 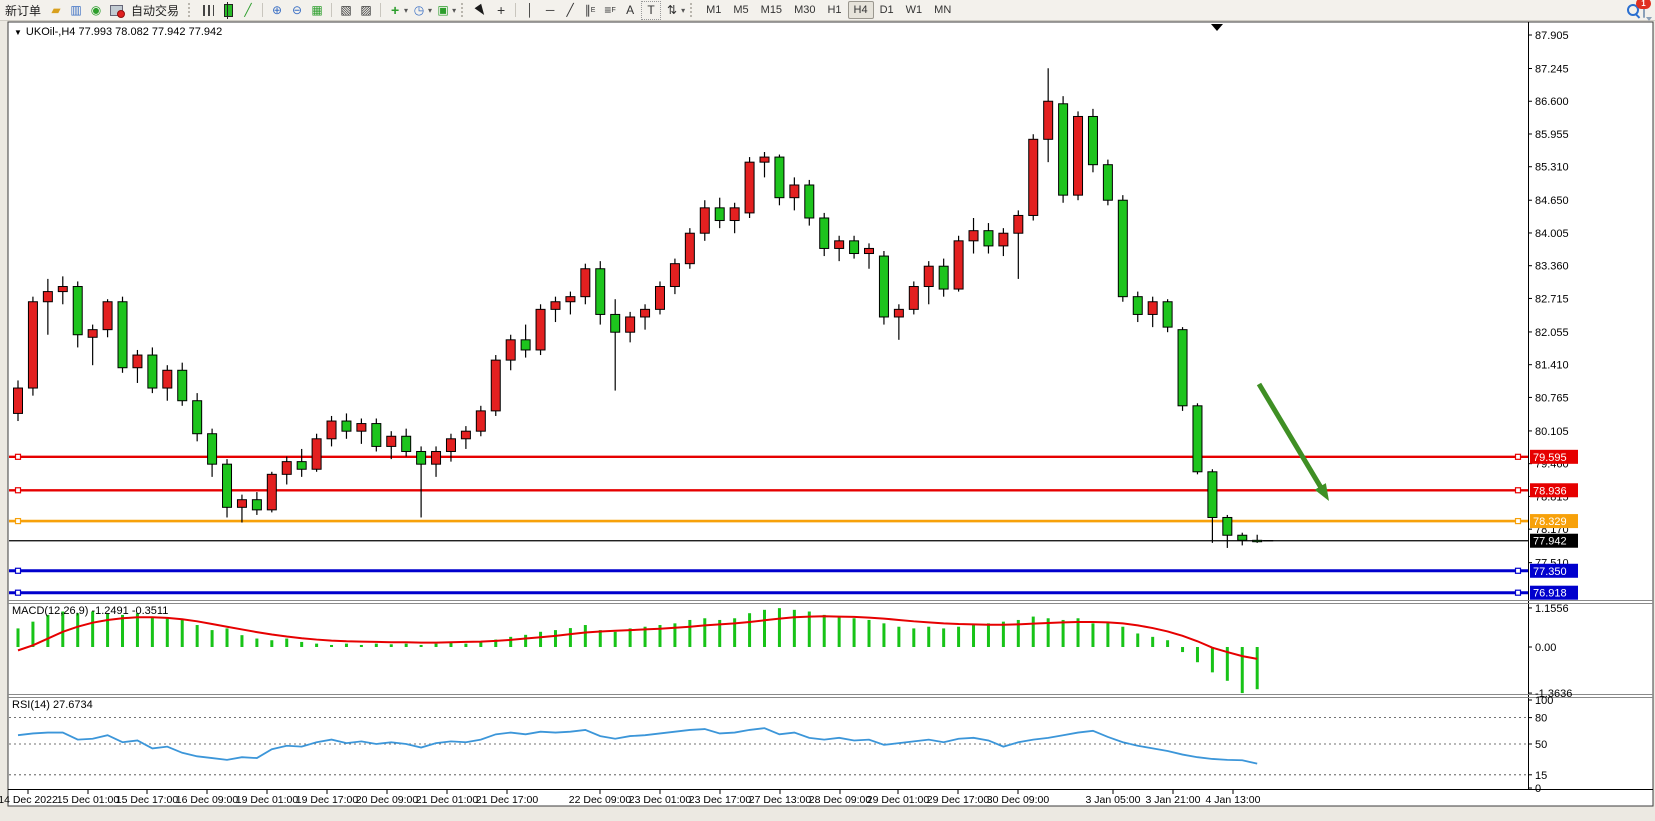 I want to click on vertical-line-tool-icon: │, so click(x=530, y=10).